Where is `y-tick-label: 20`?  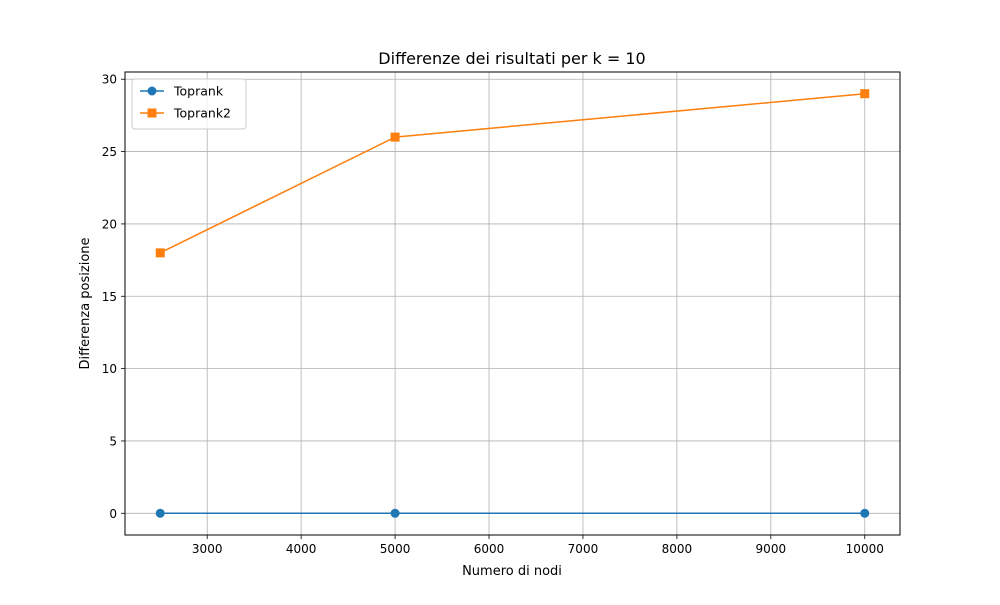
y-tick-label: 20 is located at coordinates (109, 224).